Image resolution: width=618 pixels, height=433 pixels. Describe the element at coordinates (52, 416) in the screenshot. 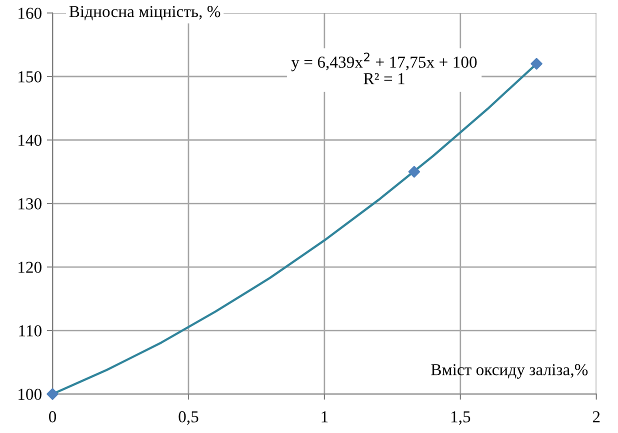

I see `x-tick-label: 0` at that location.